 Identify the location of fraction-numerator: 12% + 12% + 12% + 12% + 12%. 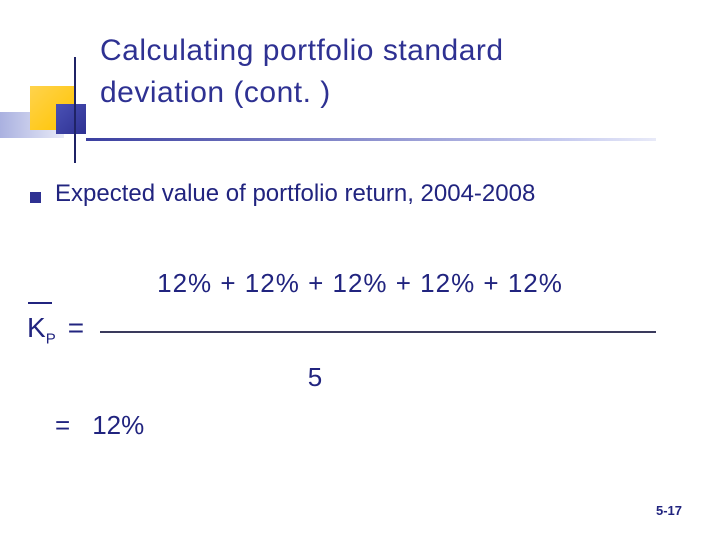
(360, 283).